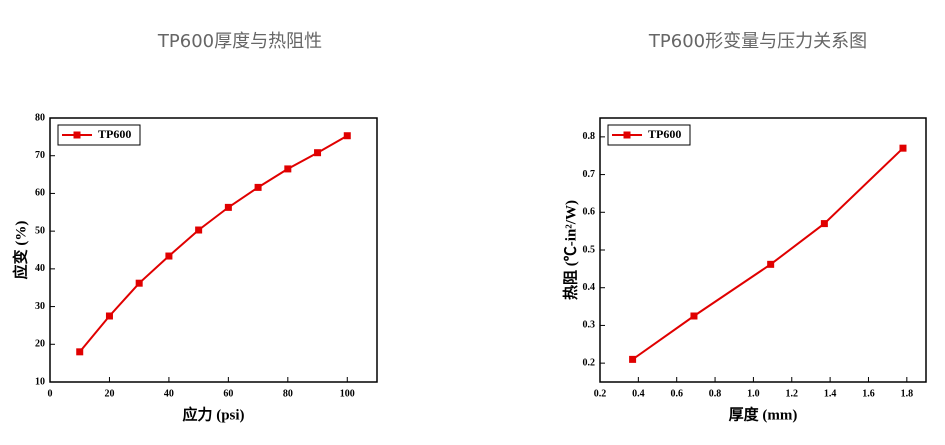 The image size is (945, 445). Describe the element at coordinates (40, 117) in the screenshot. I see `y-tick-label: 80` at that location.